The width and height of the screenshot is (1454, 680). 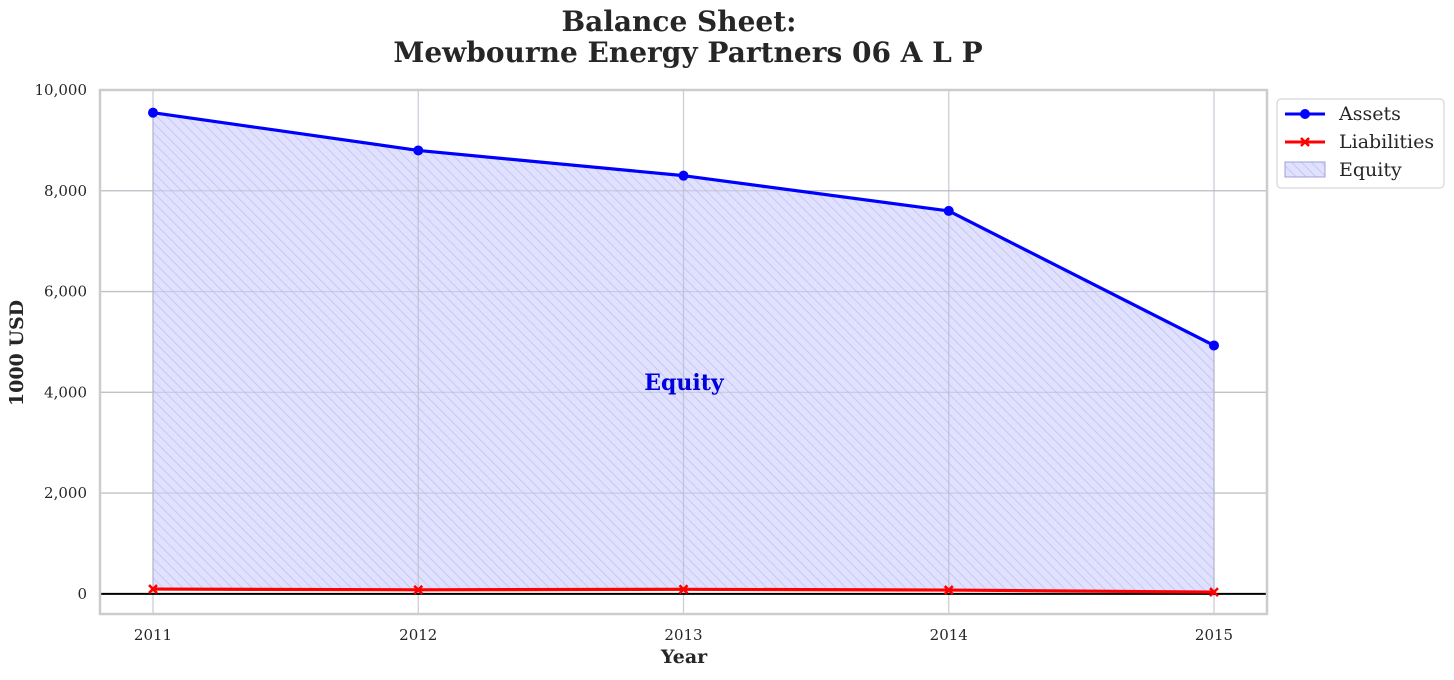 I want to click on legend-liabilities-x-icon, so click(x=1305, y=142).